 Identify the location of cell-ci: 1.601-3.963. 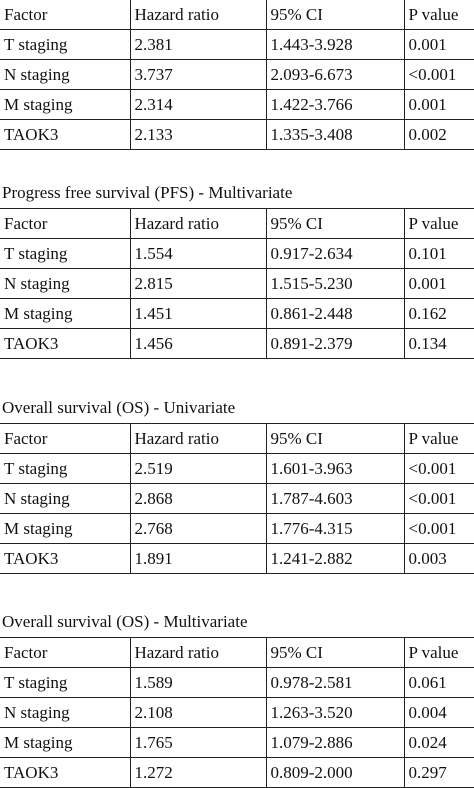
(335, 468).